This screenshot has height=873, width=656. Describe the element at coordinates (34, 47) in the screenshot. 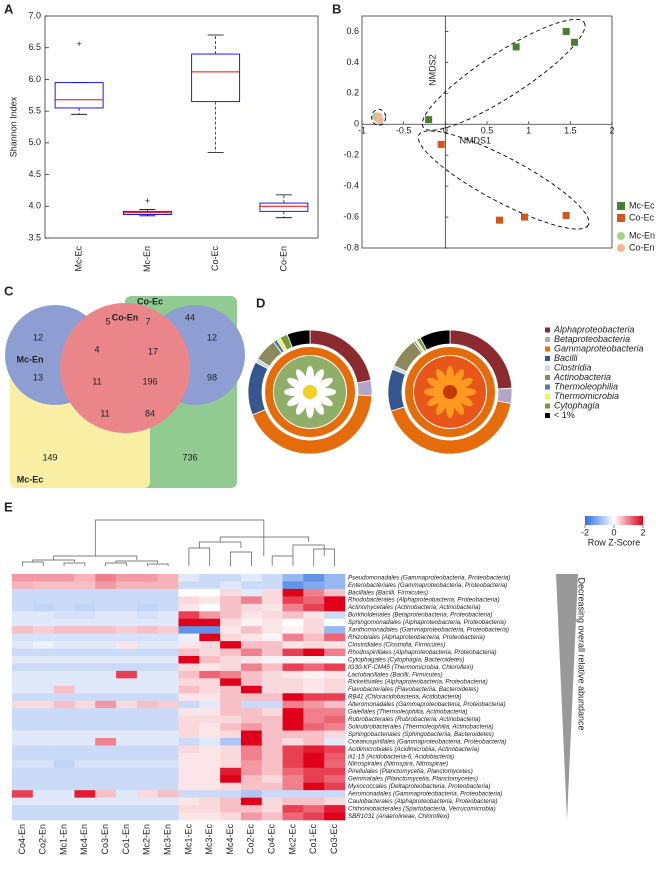

I see `y-tick-label: 6.5` at that location.